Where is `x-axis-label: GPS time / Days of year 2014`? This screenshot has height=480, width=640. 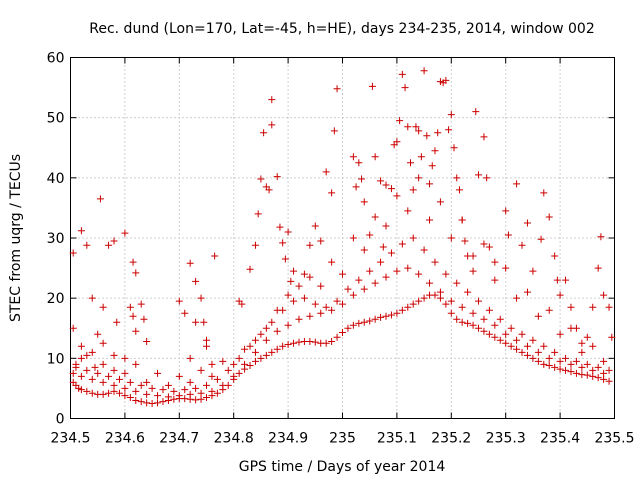
x-axis-label: GPS time / Days of year 2014 is located at coordinates (342, 467).